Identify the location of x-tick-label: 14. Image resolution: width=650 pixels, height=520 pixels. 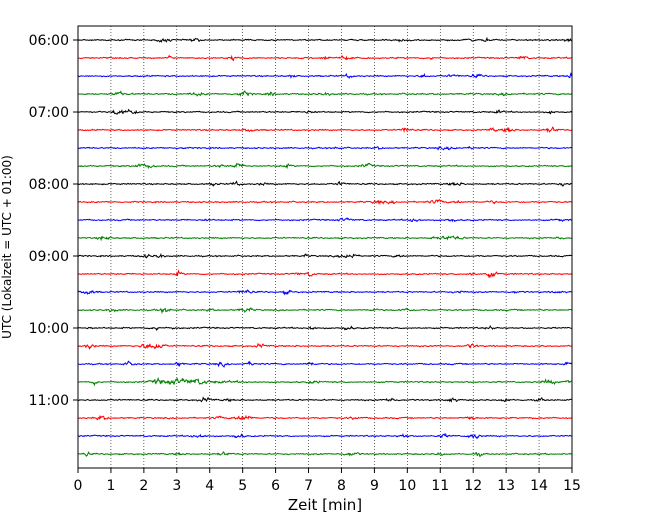
(539, 486).